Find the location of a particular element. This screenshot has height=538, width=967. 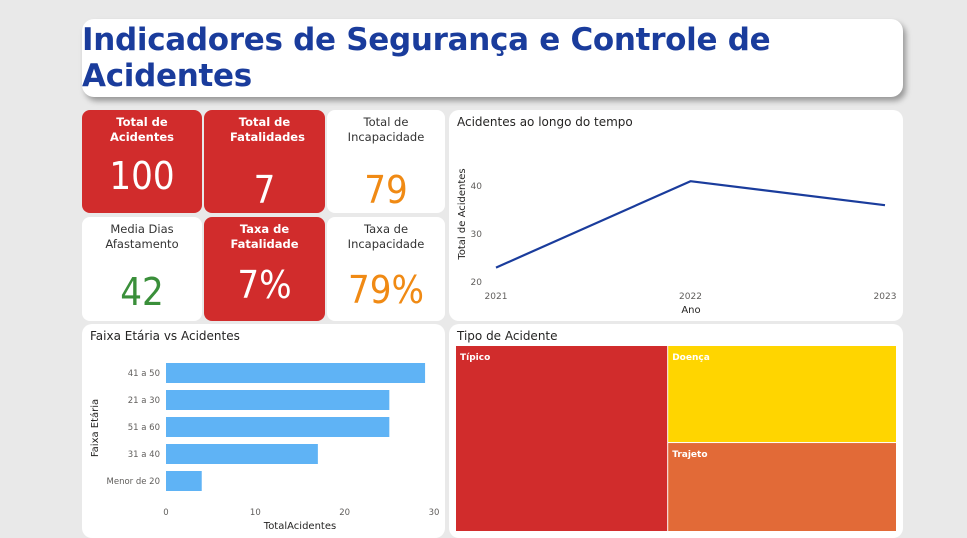

y-tick-label: 40 is located at coordinates (477, 187).